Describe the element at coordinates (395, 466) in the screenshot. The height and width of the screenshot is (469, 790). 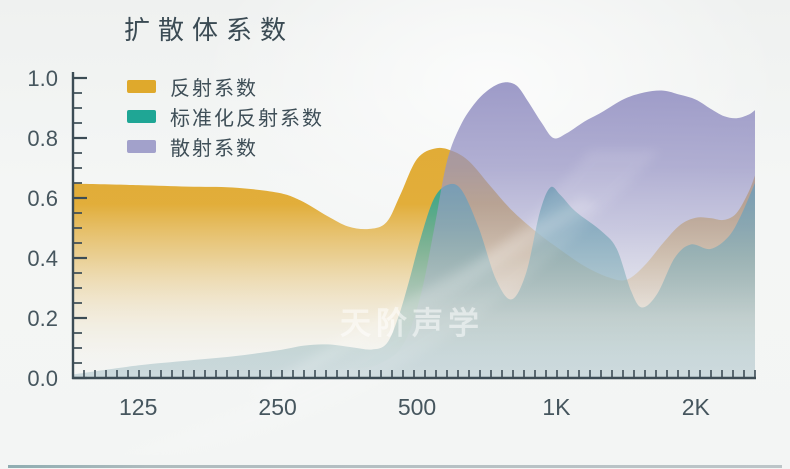
I see `footer-divider-bar` at that location.